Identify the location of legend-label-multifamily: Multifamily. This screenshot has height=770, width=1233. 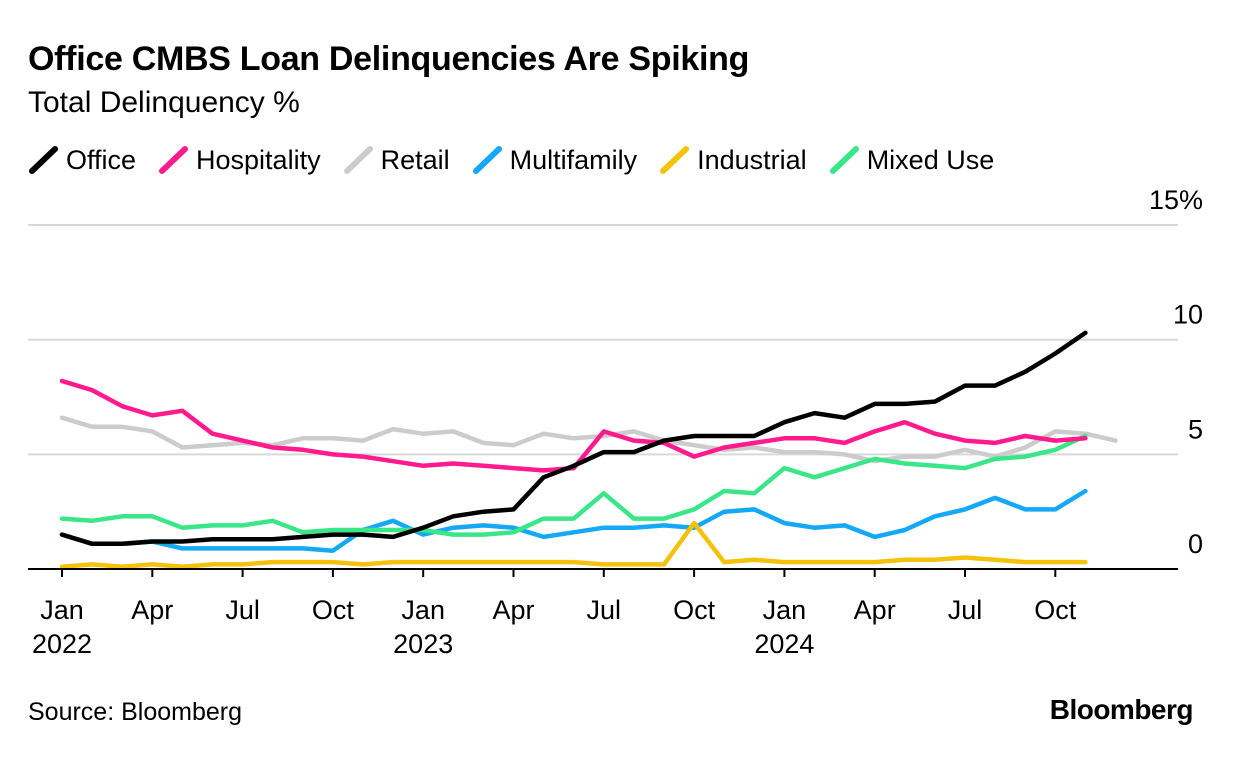
(573, 159).